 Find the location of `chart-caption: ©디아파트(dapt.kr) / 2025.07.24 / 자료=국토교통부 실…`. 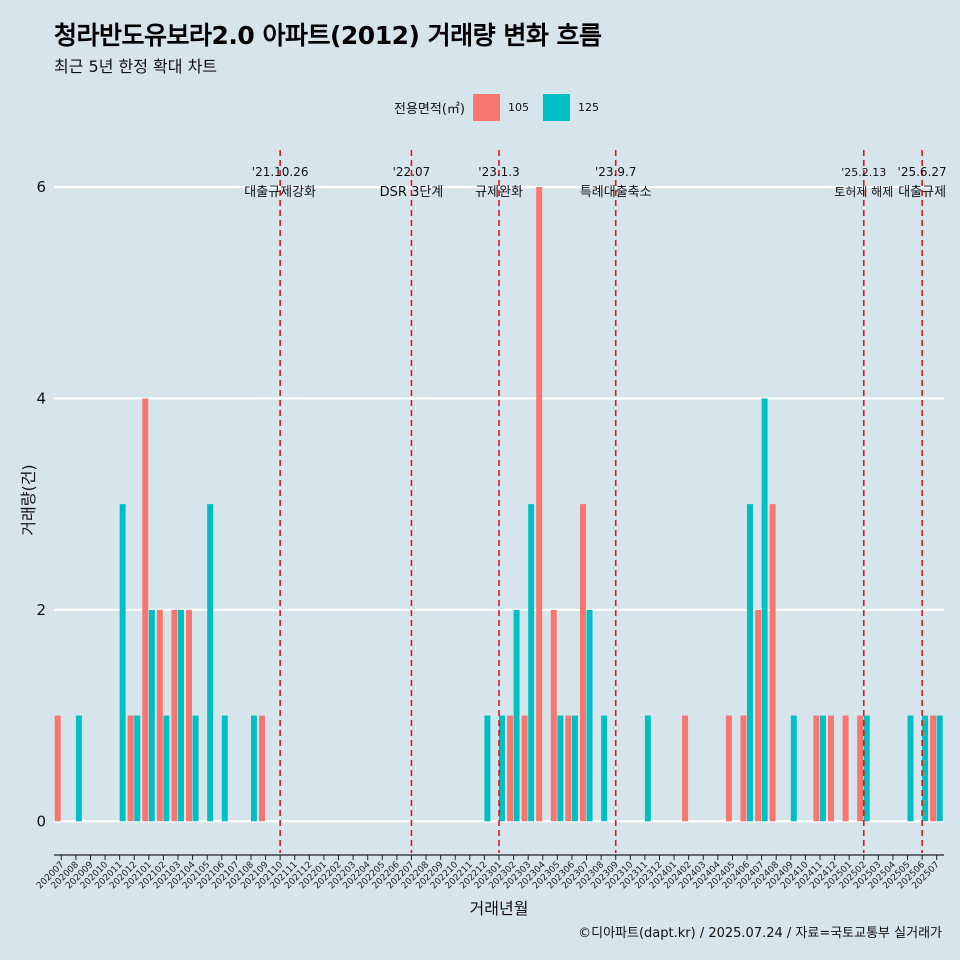

chart-caption: ©디아파트(dapt.kr) / 2025.07.24 / 자료=국토교통부 실… is located at coordinates (760, 933).